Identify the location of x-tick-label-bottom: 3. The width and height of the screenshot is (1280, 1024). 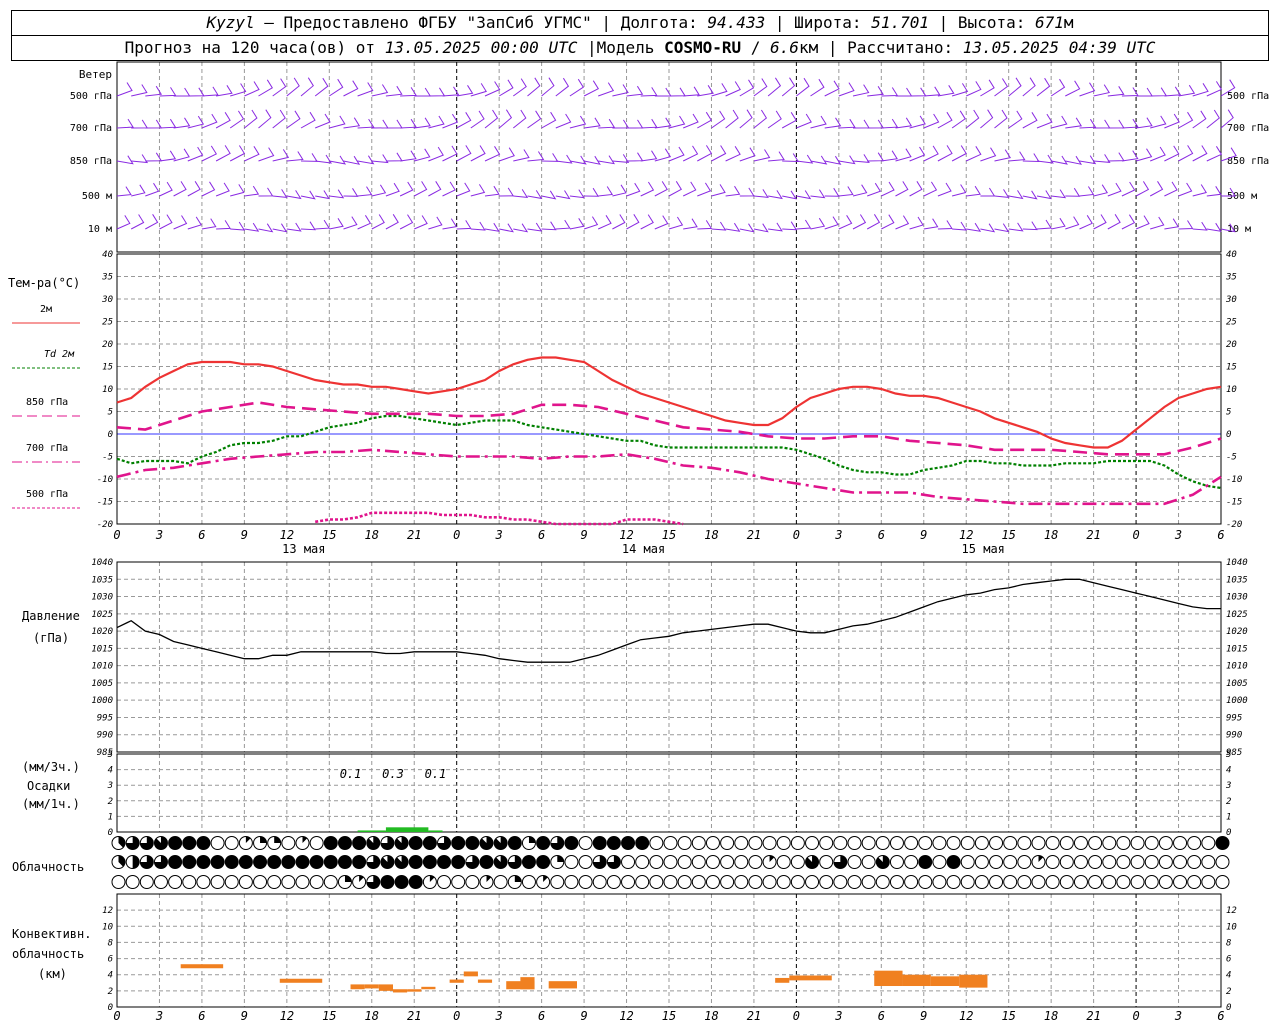
(499, 1016).